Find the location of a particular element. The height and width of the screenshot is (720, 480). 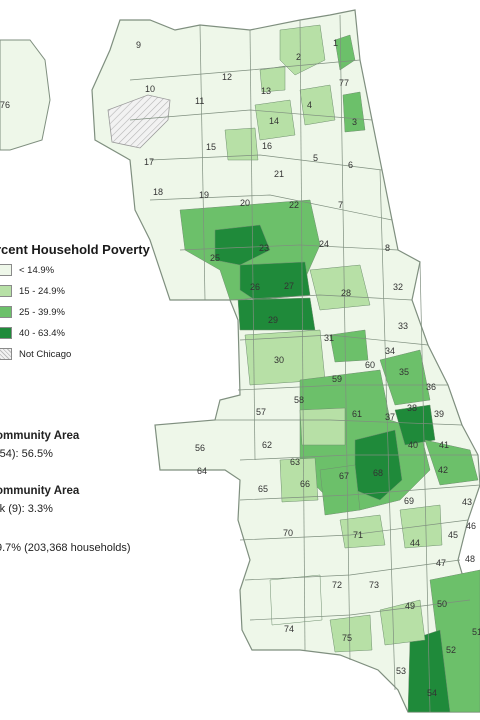

area-label-28: 28 is located at coordinates (346, 293).